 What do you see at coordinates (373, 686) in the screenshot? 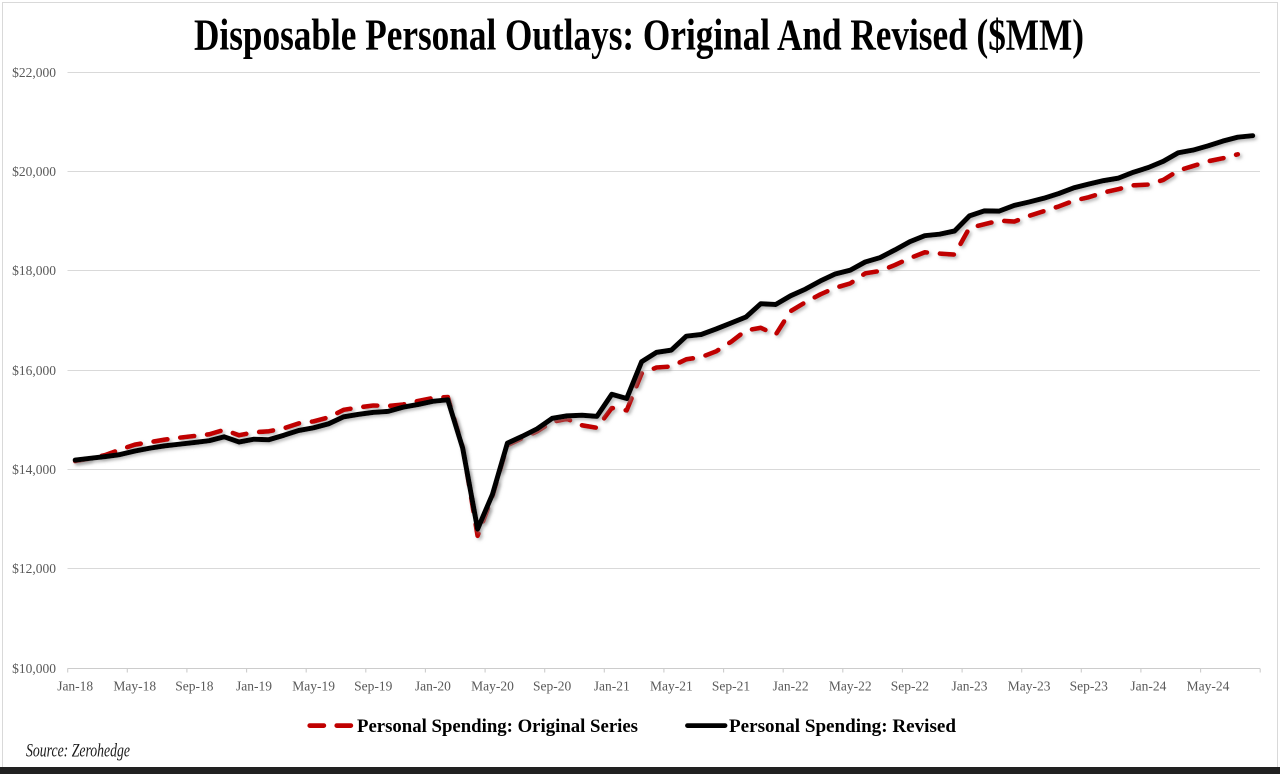
I see `svg-text: Sep-19` at bounding box center [373, 686].